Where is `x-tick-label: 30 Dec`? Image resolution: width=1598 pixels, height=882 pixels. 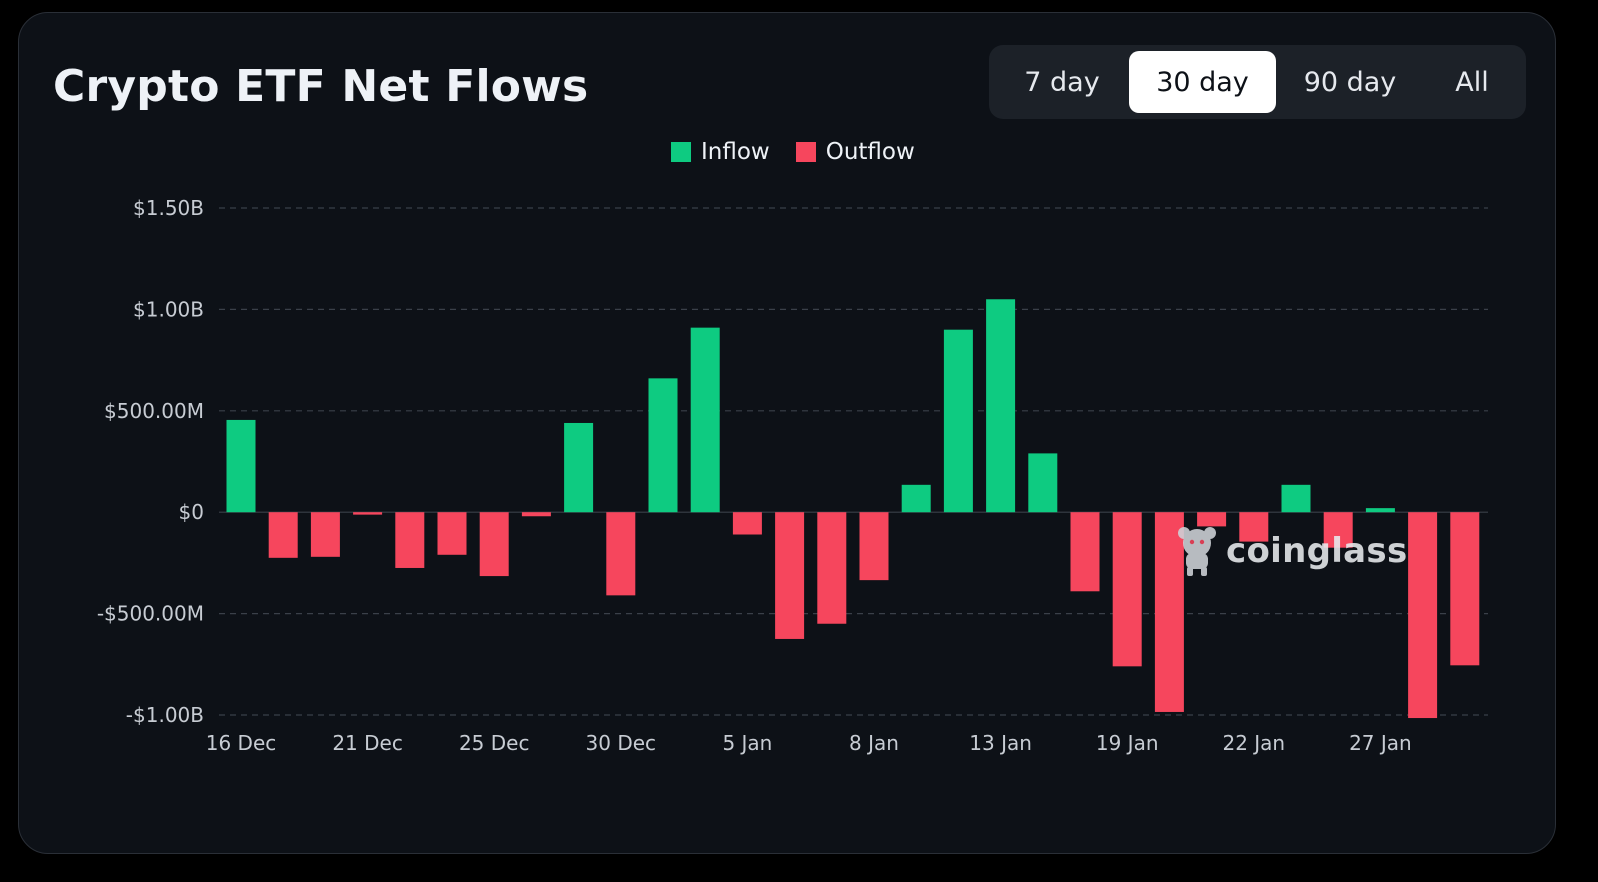 x-tick-label: 30 Dec is located at coordinates (621, 743).